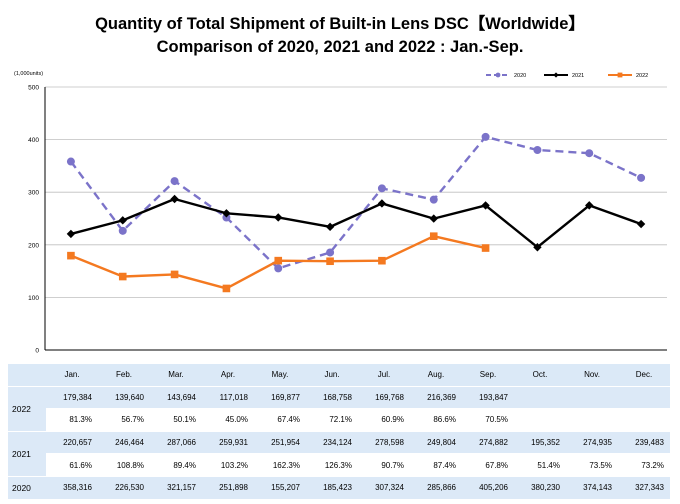 Image resolution: width=680 pixels, height=504 pixels. I want to click on month-header: Feb., so click(124, 375).